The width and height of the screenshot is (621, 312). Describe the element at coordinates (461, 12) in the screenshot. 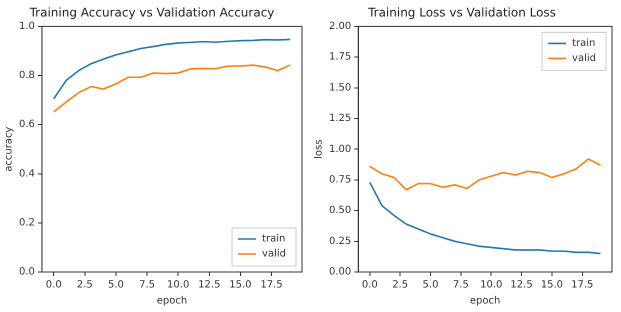

I see `chart-title: Training Loss vs Validation Loss` at that location.